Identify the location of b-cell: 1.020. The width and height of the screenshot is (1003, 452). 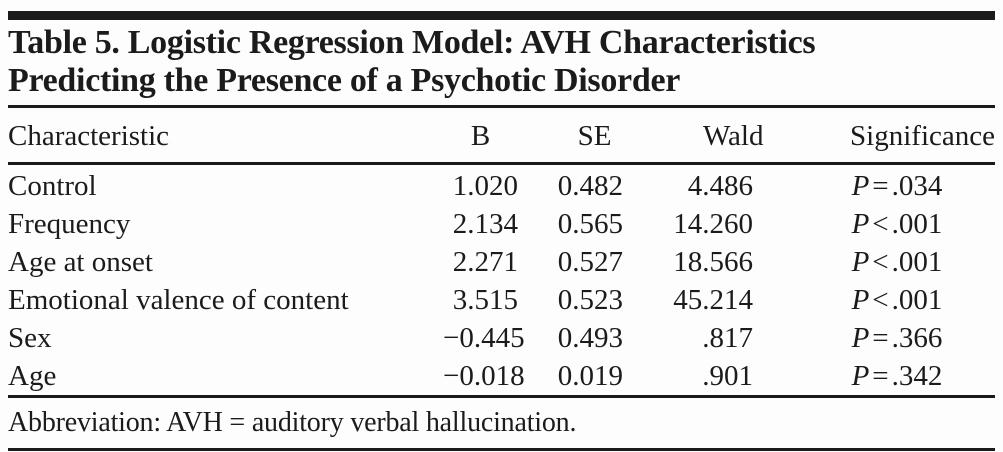
(485, 186).